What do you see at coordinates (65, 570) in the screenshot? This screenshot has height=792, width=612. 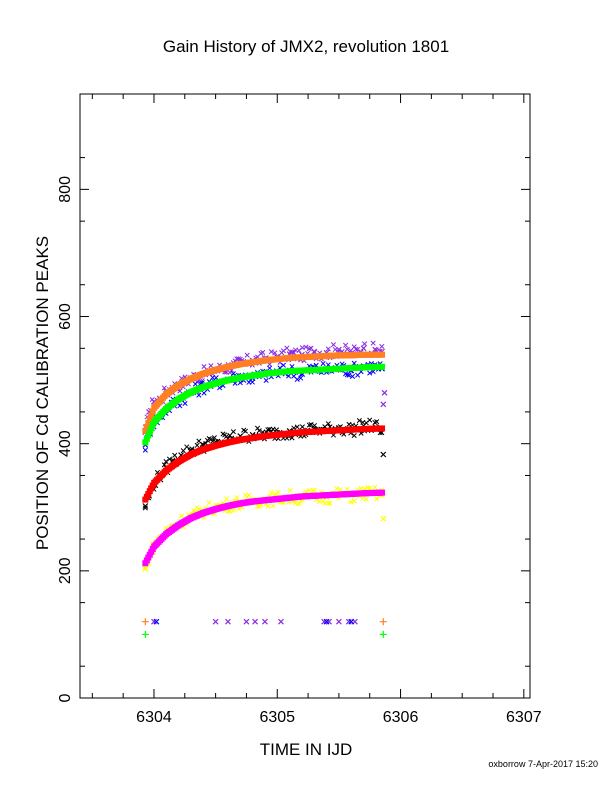 I see `y-tick-label: 200` at bounding box center [65, 570].